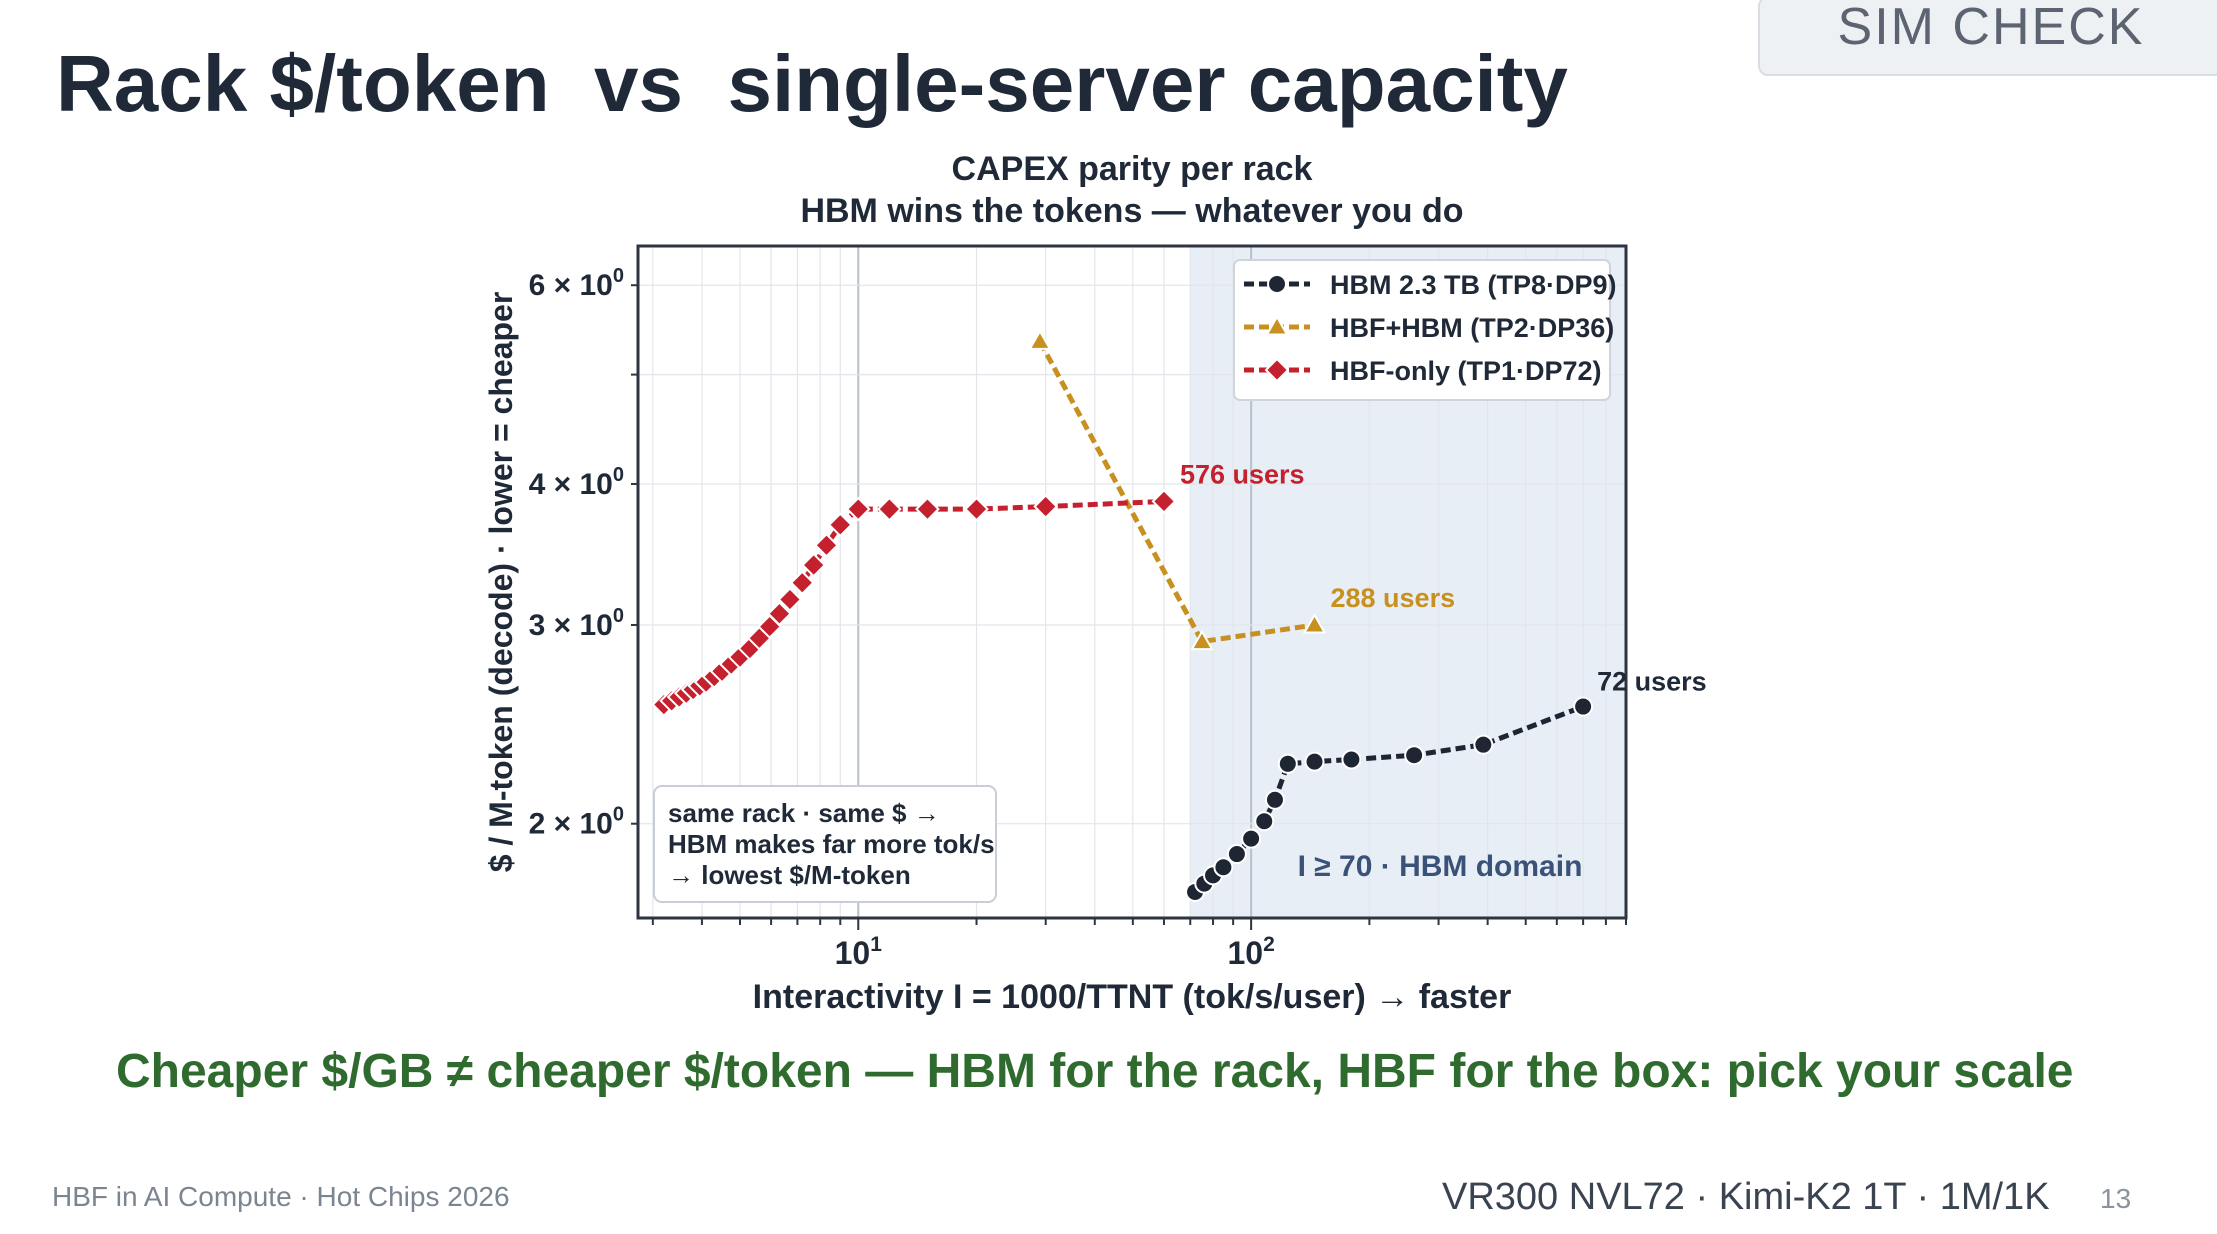 Image resolution: width=2217 pixels, height=1234 pixels. I want to click on footer-left: HBF in AI Compute · Hot Chips 2026, so click(281, 1196).